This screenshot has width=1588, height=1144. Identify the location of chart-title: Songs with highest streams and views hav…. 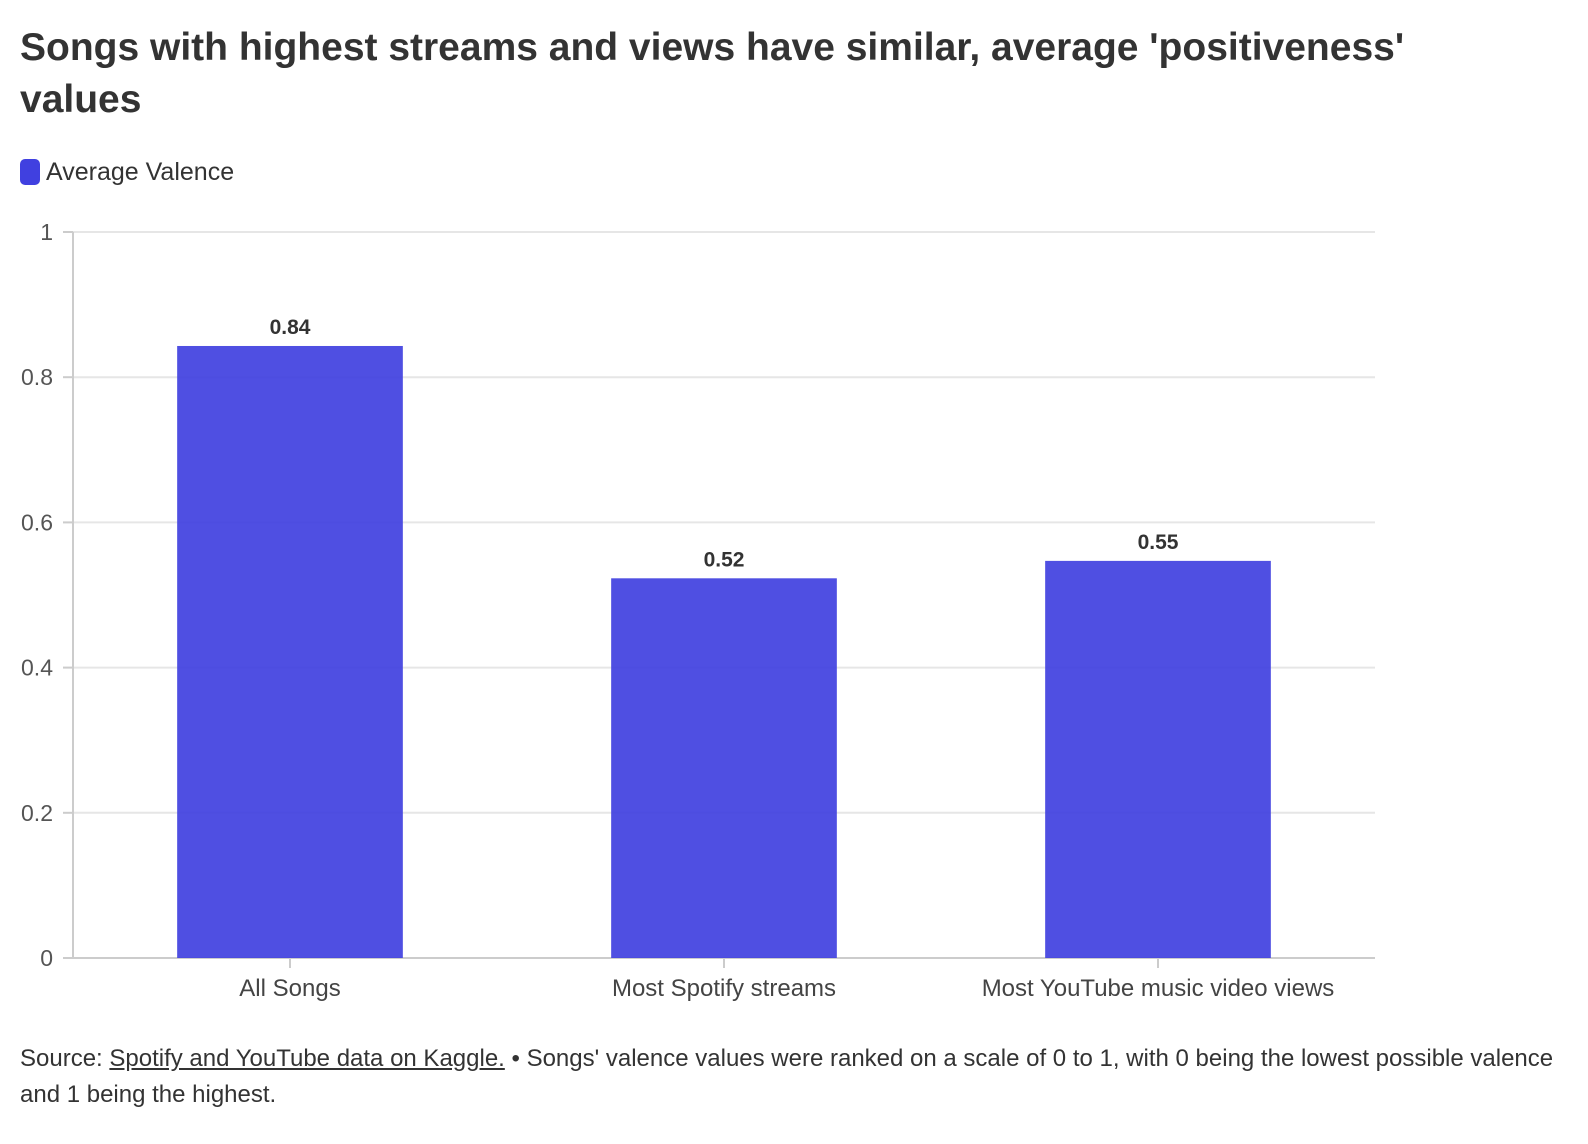
(712, 73).